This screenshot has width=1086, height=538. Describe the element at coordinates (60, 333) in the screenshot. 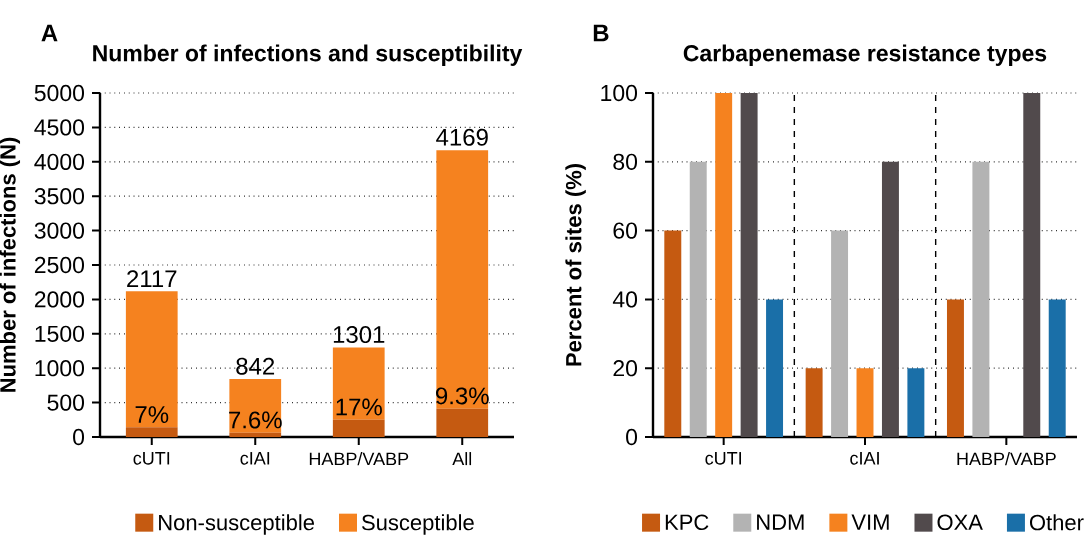

I see `y-tick-label: 1500` at that location.